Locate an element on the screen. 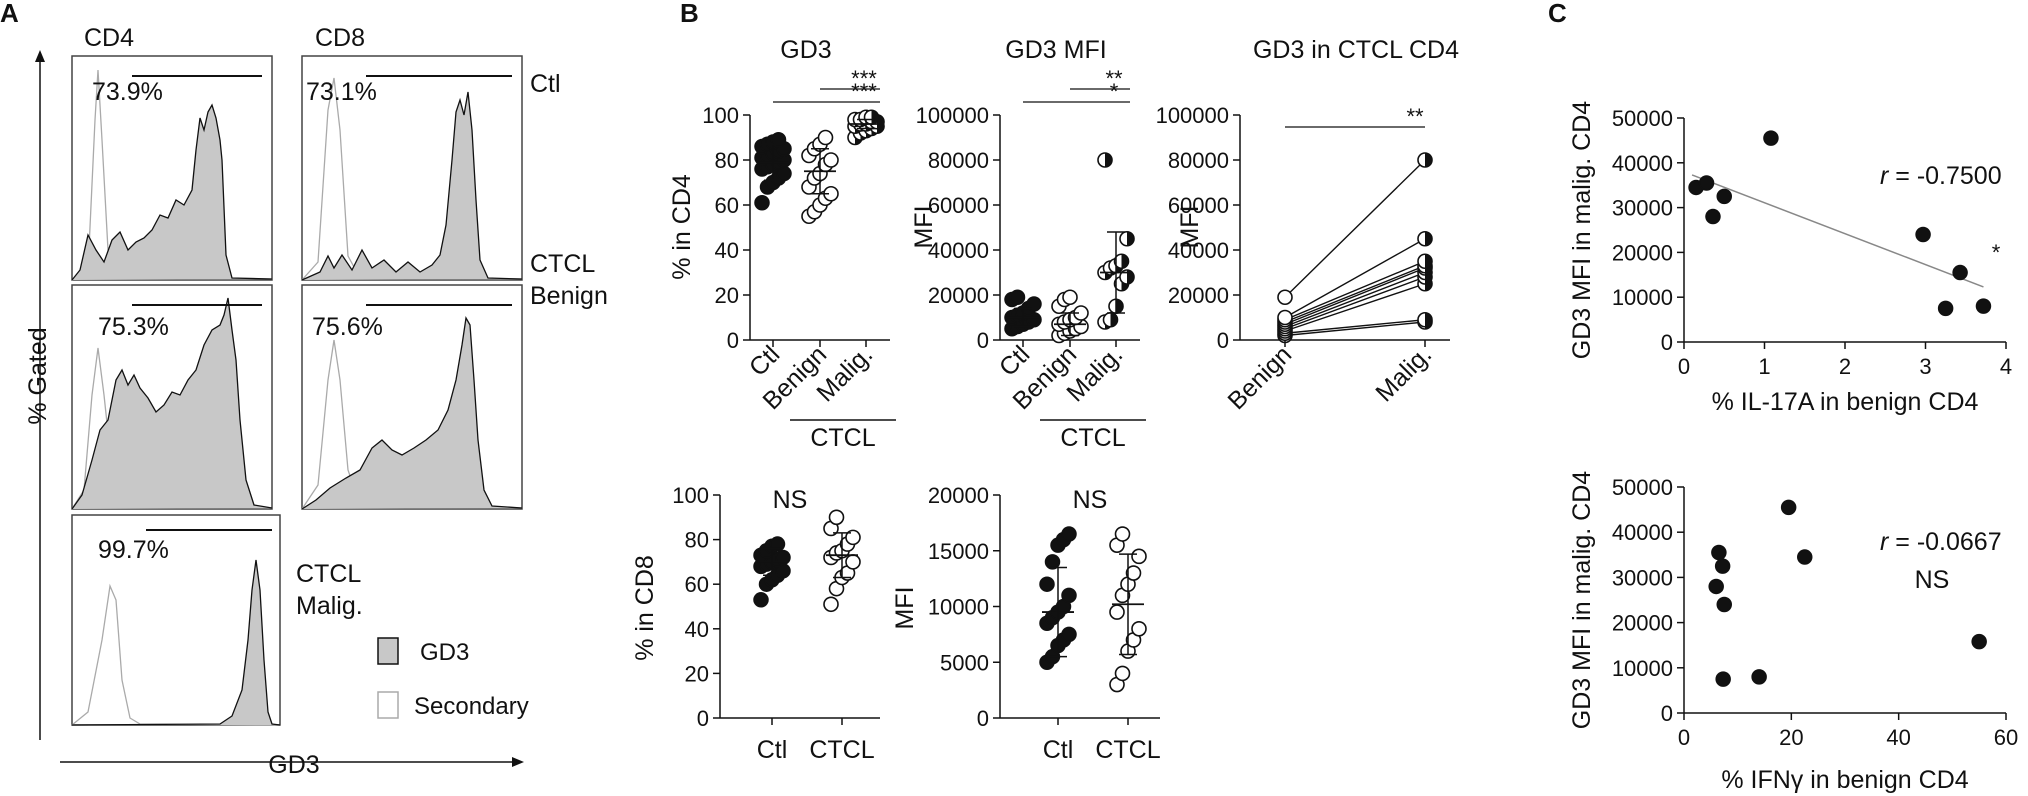 Image resolution: width=2028 pixels, height=796 pixels. sig-stars: * is located at coordinates (1114, 91).